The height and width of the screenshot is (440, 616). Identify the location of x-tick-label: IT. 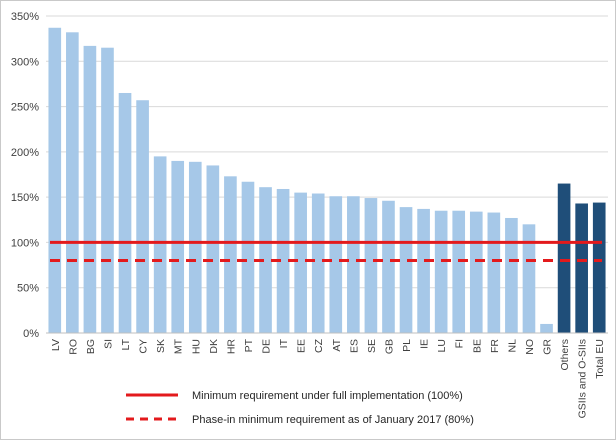
(284, 343).